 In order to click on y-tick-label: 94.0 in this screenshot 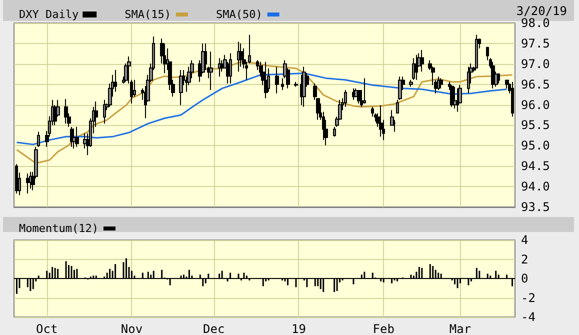, I will do `click(535, 187)`.